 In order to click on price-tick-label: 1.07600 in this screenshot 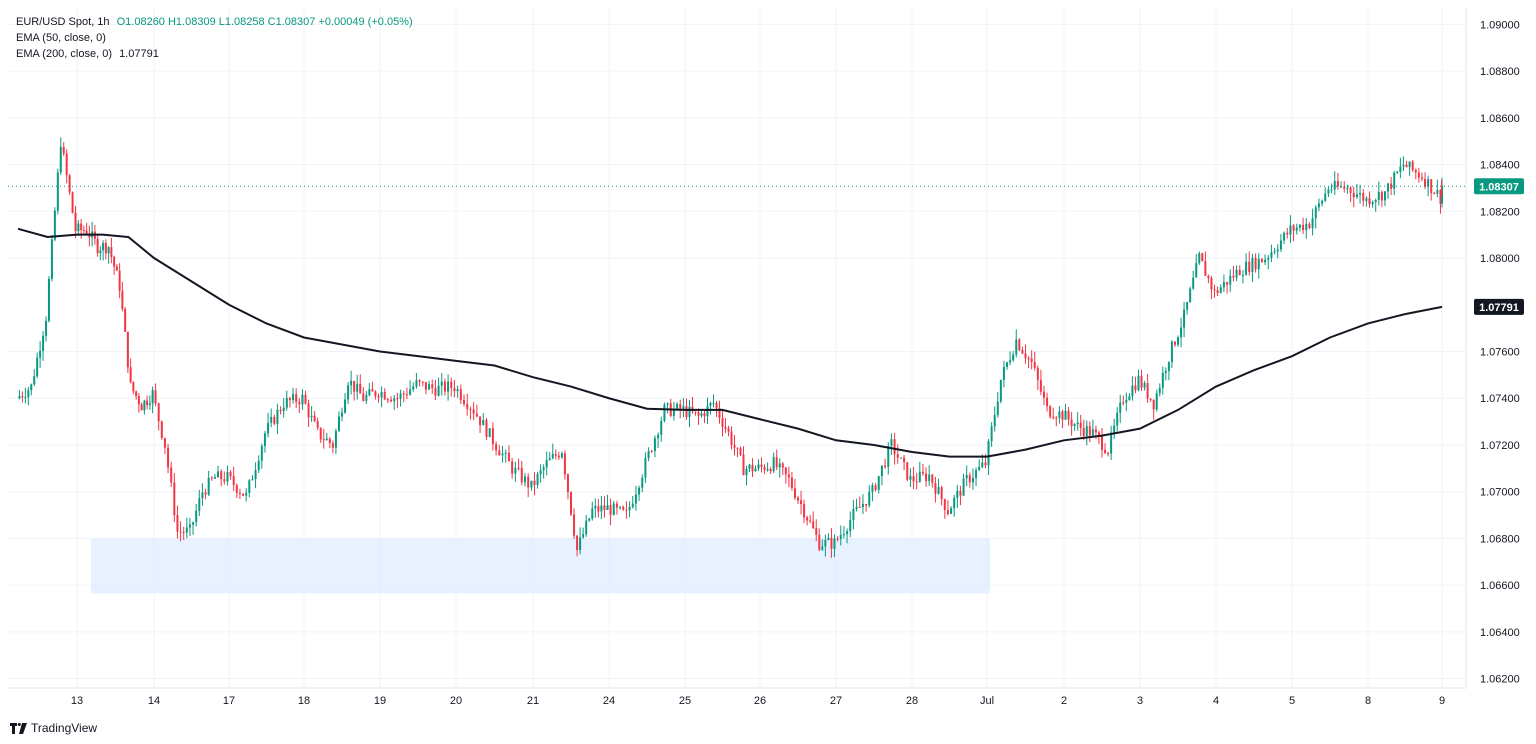, I will do `click(1500, 353)`.